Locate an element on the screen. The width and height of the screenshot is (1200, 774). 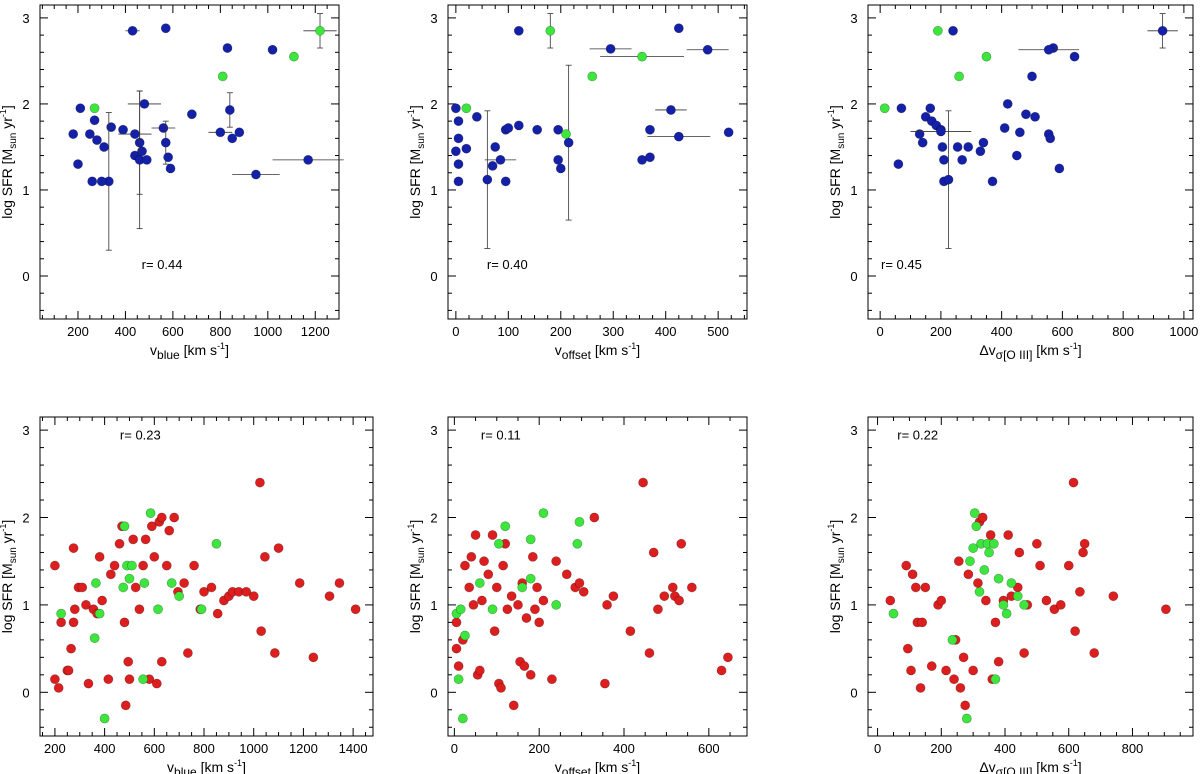
x-axis-label: voffset [km s-1] is located at coordinates (597, 766).